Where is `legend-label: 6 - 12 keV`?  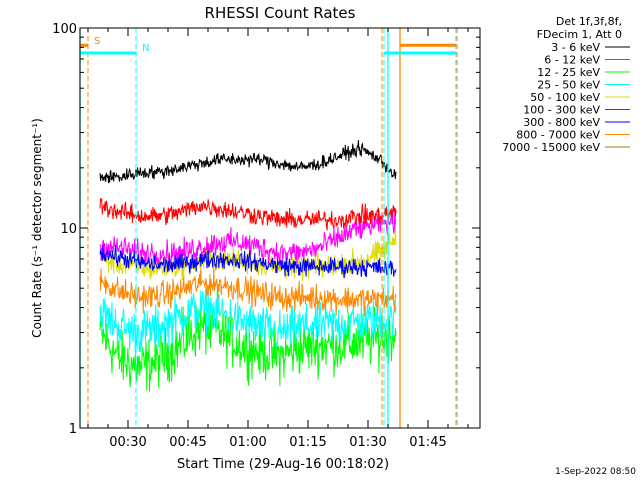 legend-label: 6 - 12 keV is located at coordinates (572, 60).